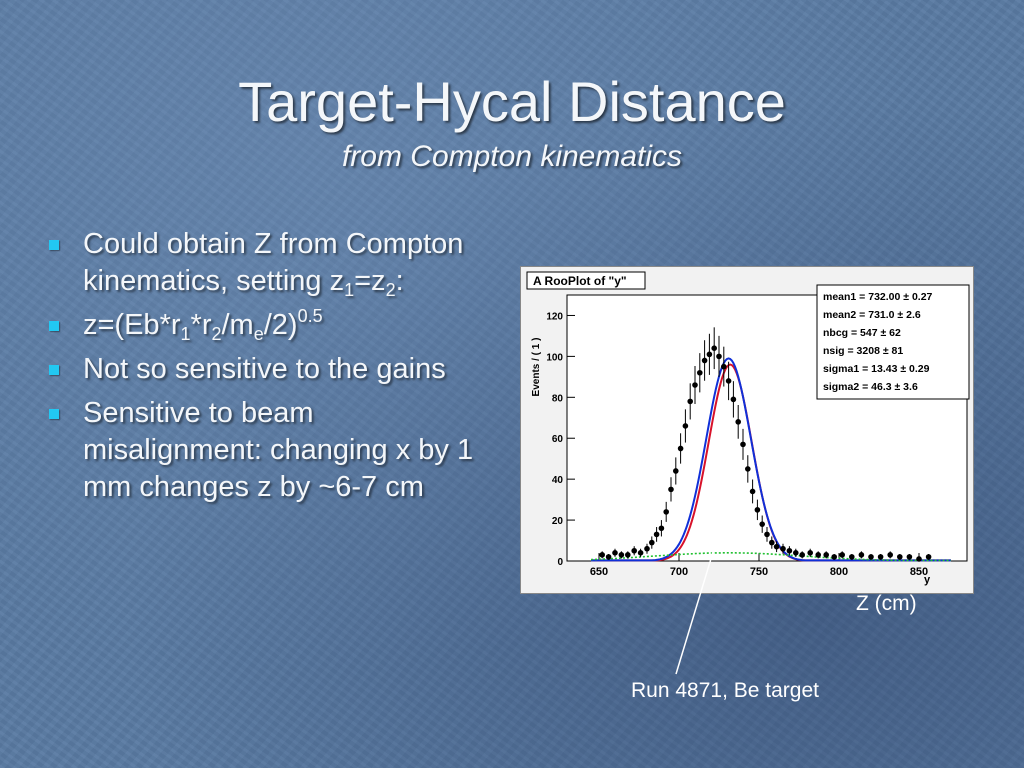 The height and width of the screenshot is (768, 1024). What do you see at coordinates (558, 521) in the screenshot?
I see `y-tick-label: 20` at bounding box center [558, 521].